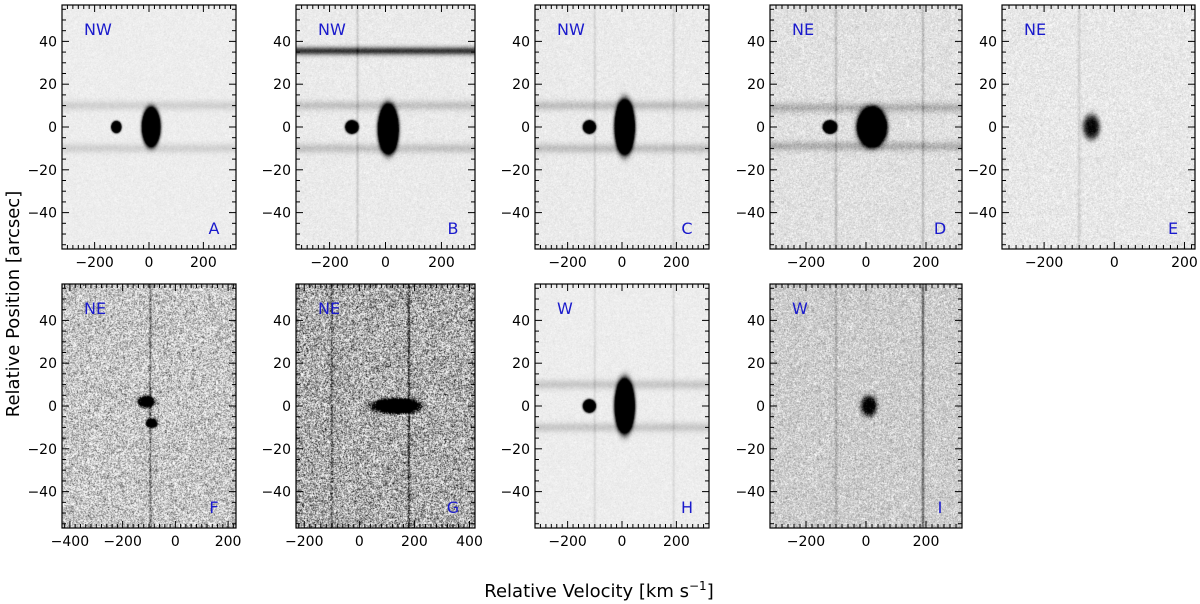  Describe the element at coordinates (866, 406) in the screenshot. I see `panel-i-intensity-image` at that location.